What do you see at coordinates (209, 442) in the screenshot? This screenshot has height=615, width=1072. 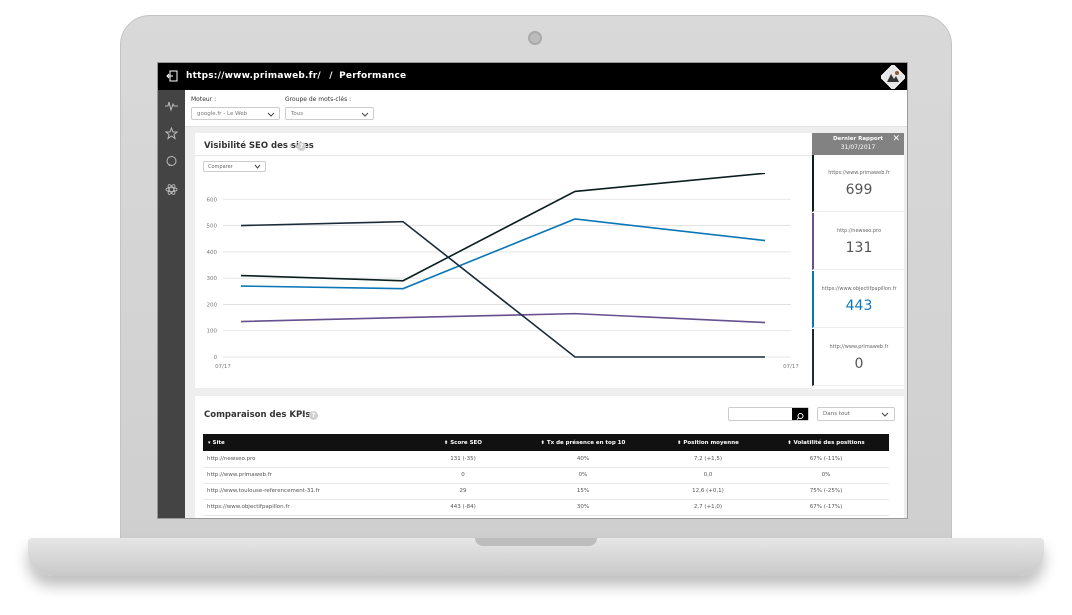 I see `sort-icon: ▾` at bounding box center [209, 442].